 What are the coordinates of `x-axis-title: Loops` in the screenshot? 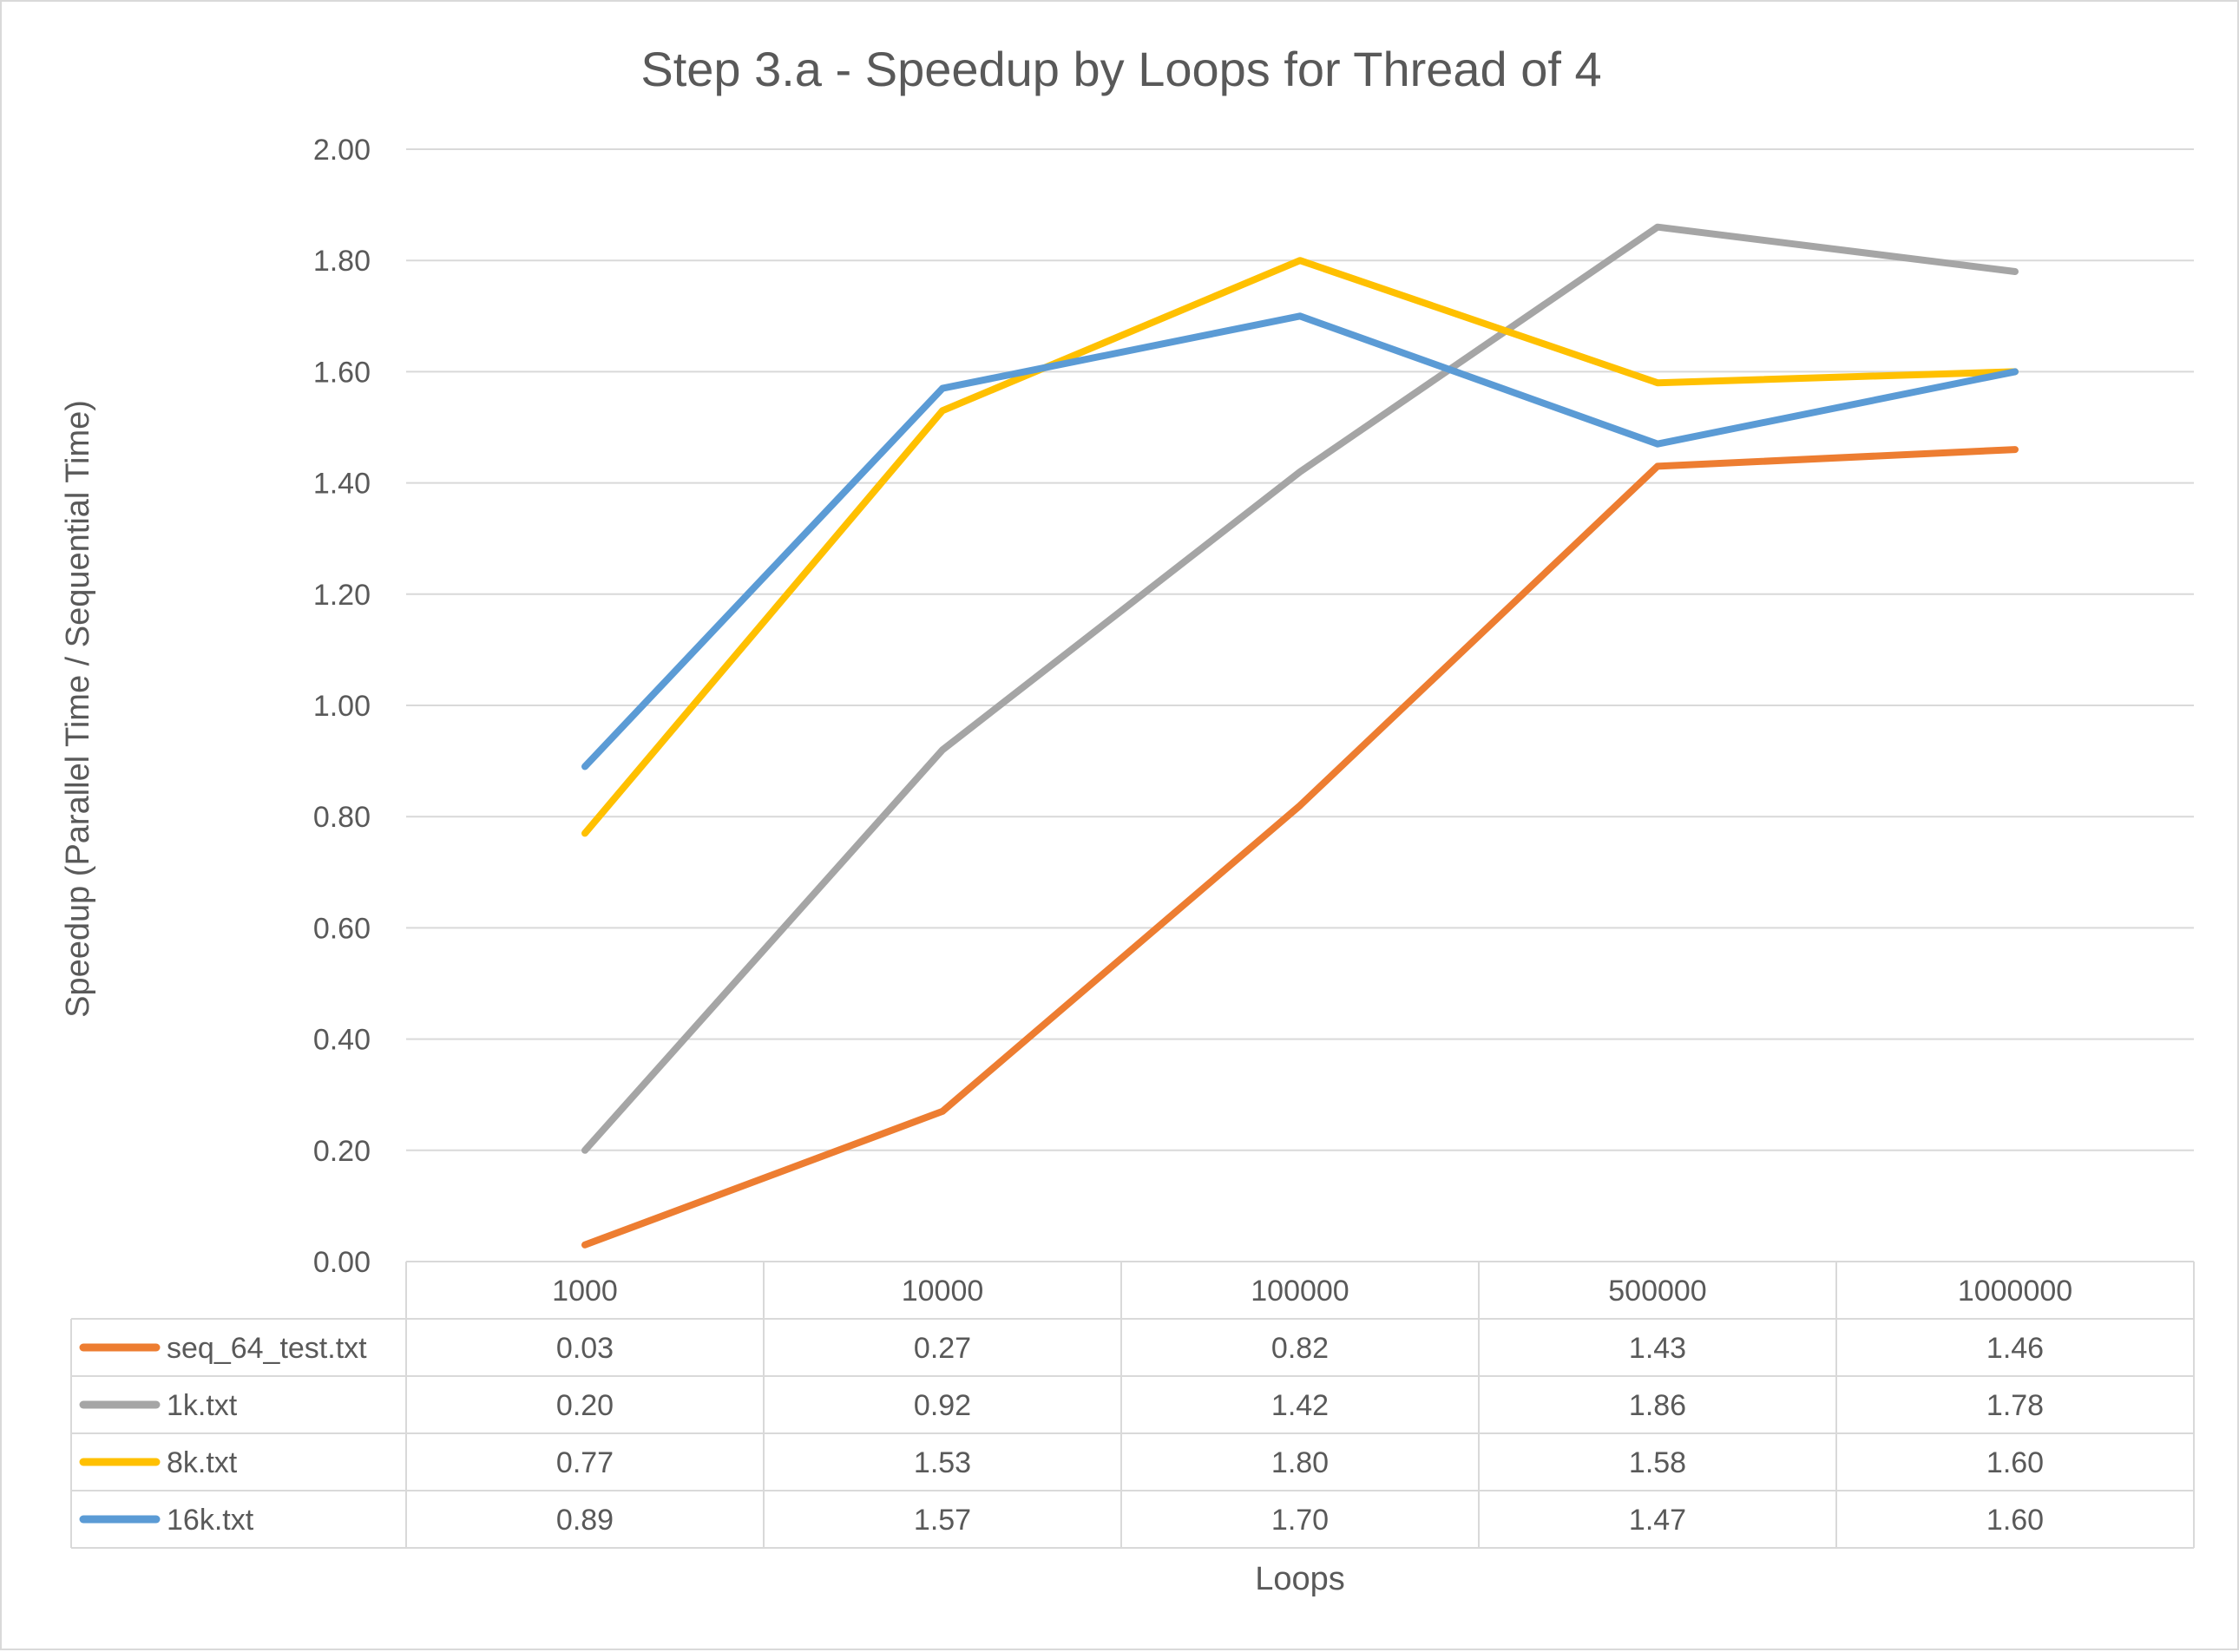 It's located at (1300, 1579).